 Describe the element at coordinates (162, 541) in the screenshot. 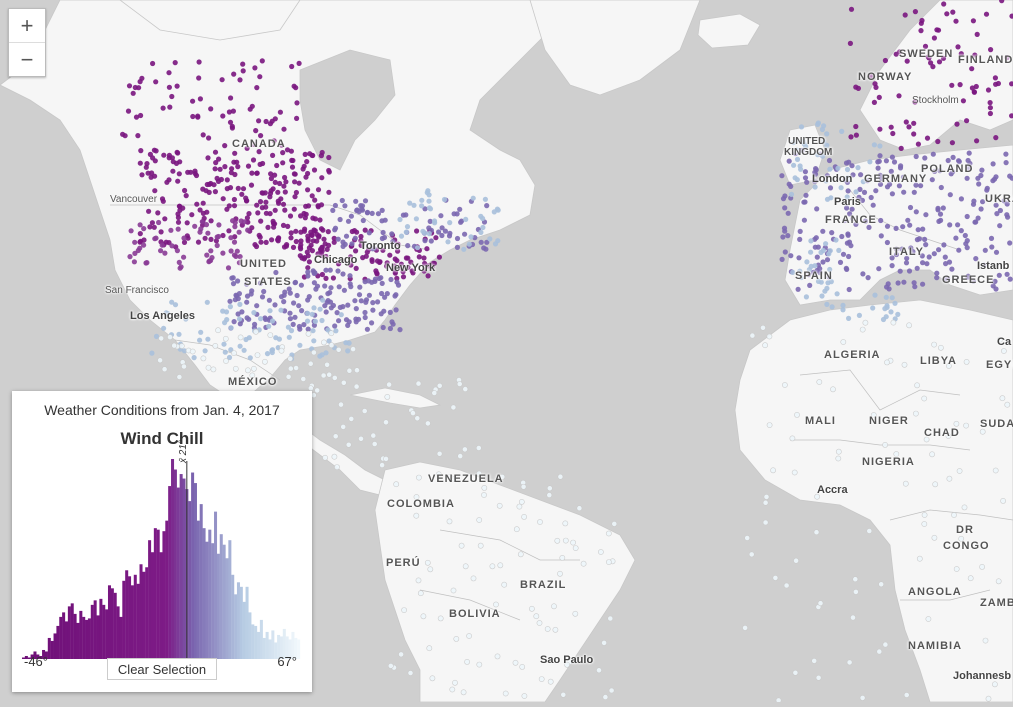

I see `wind-chill-histogram` at that location.